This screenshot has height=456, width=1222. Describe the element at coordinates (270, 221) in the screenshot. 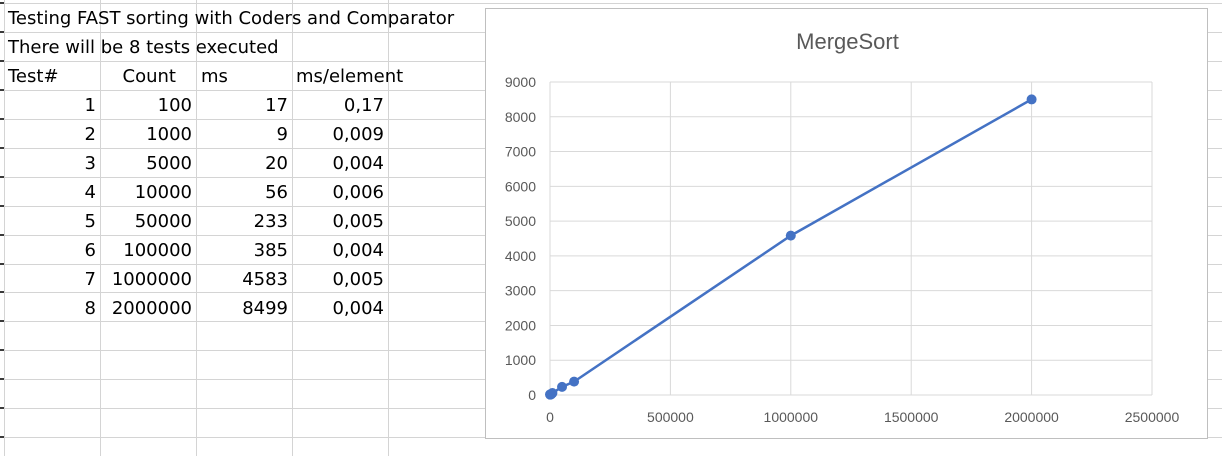

I see `ms-cell: 233` at that location.